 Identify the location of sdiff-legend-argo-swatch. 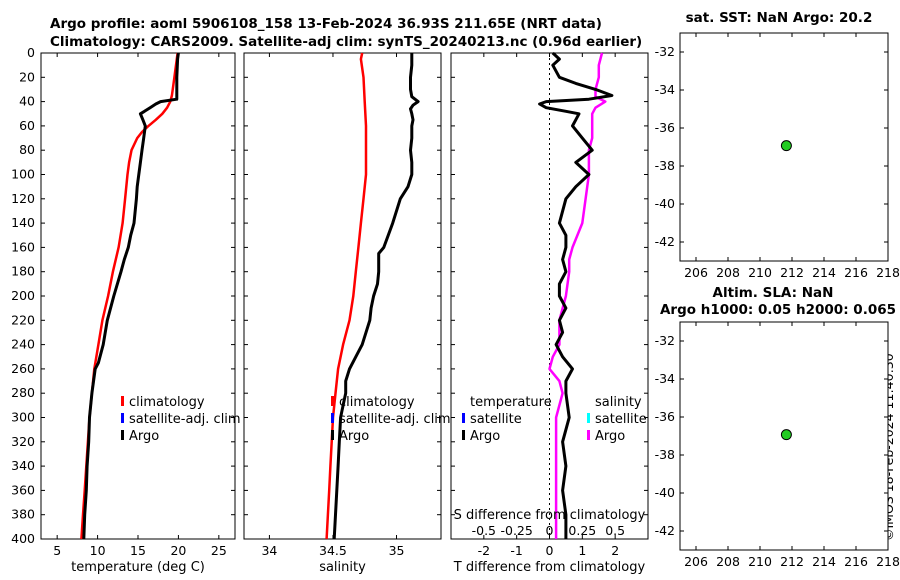
(588, 435).